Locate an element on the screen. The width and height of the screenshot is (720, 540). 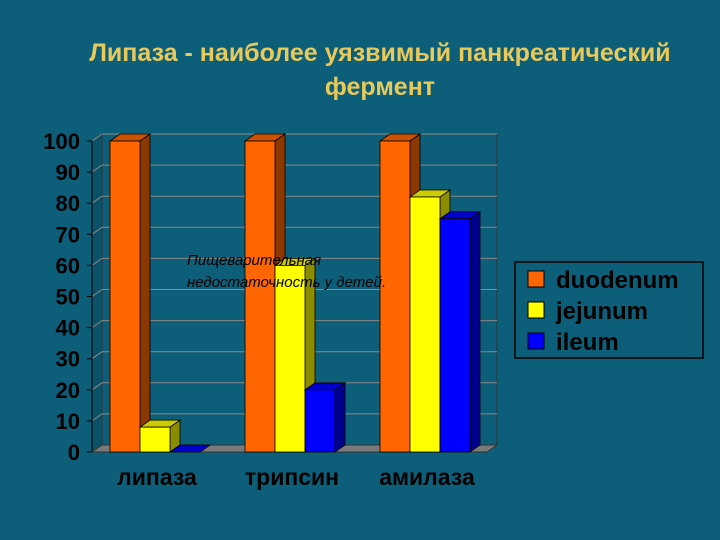
y-tick-label: 60 is located at coordinates (68, 265).